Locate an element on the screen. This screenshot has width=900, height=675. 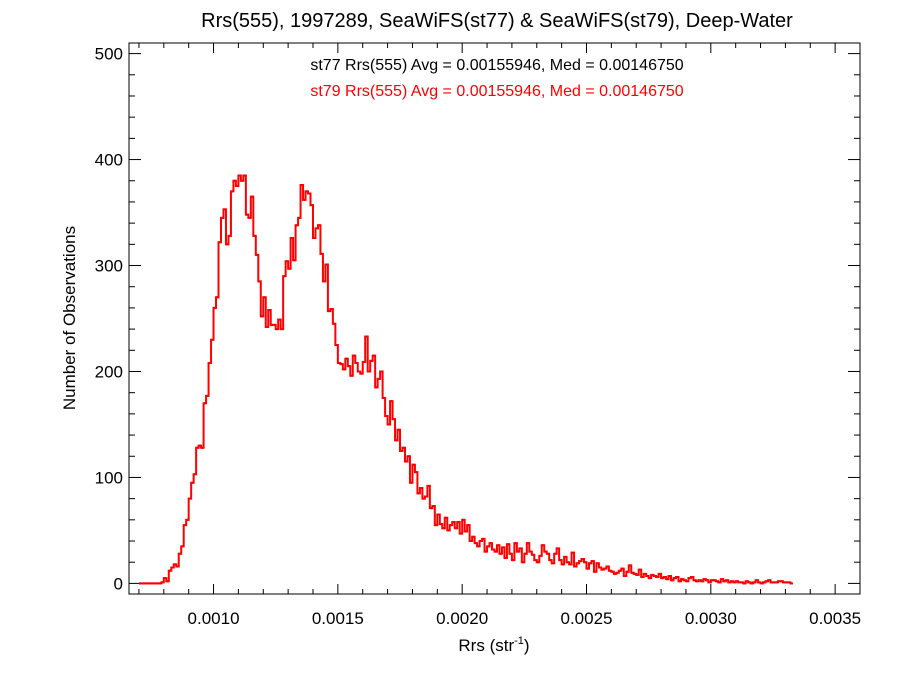
y-tick-label: 0 is located at coordinates (118, 583).